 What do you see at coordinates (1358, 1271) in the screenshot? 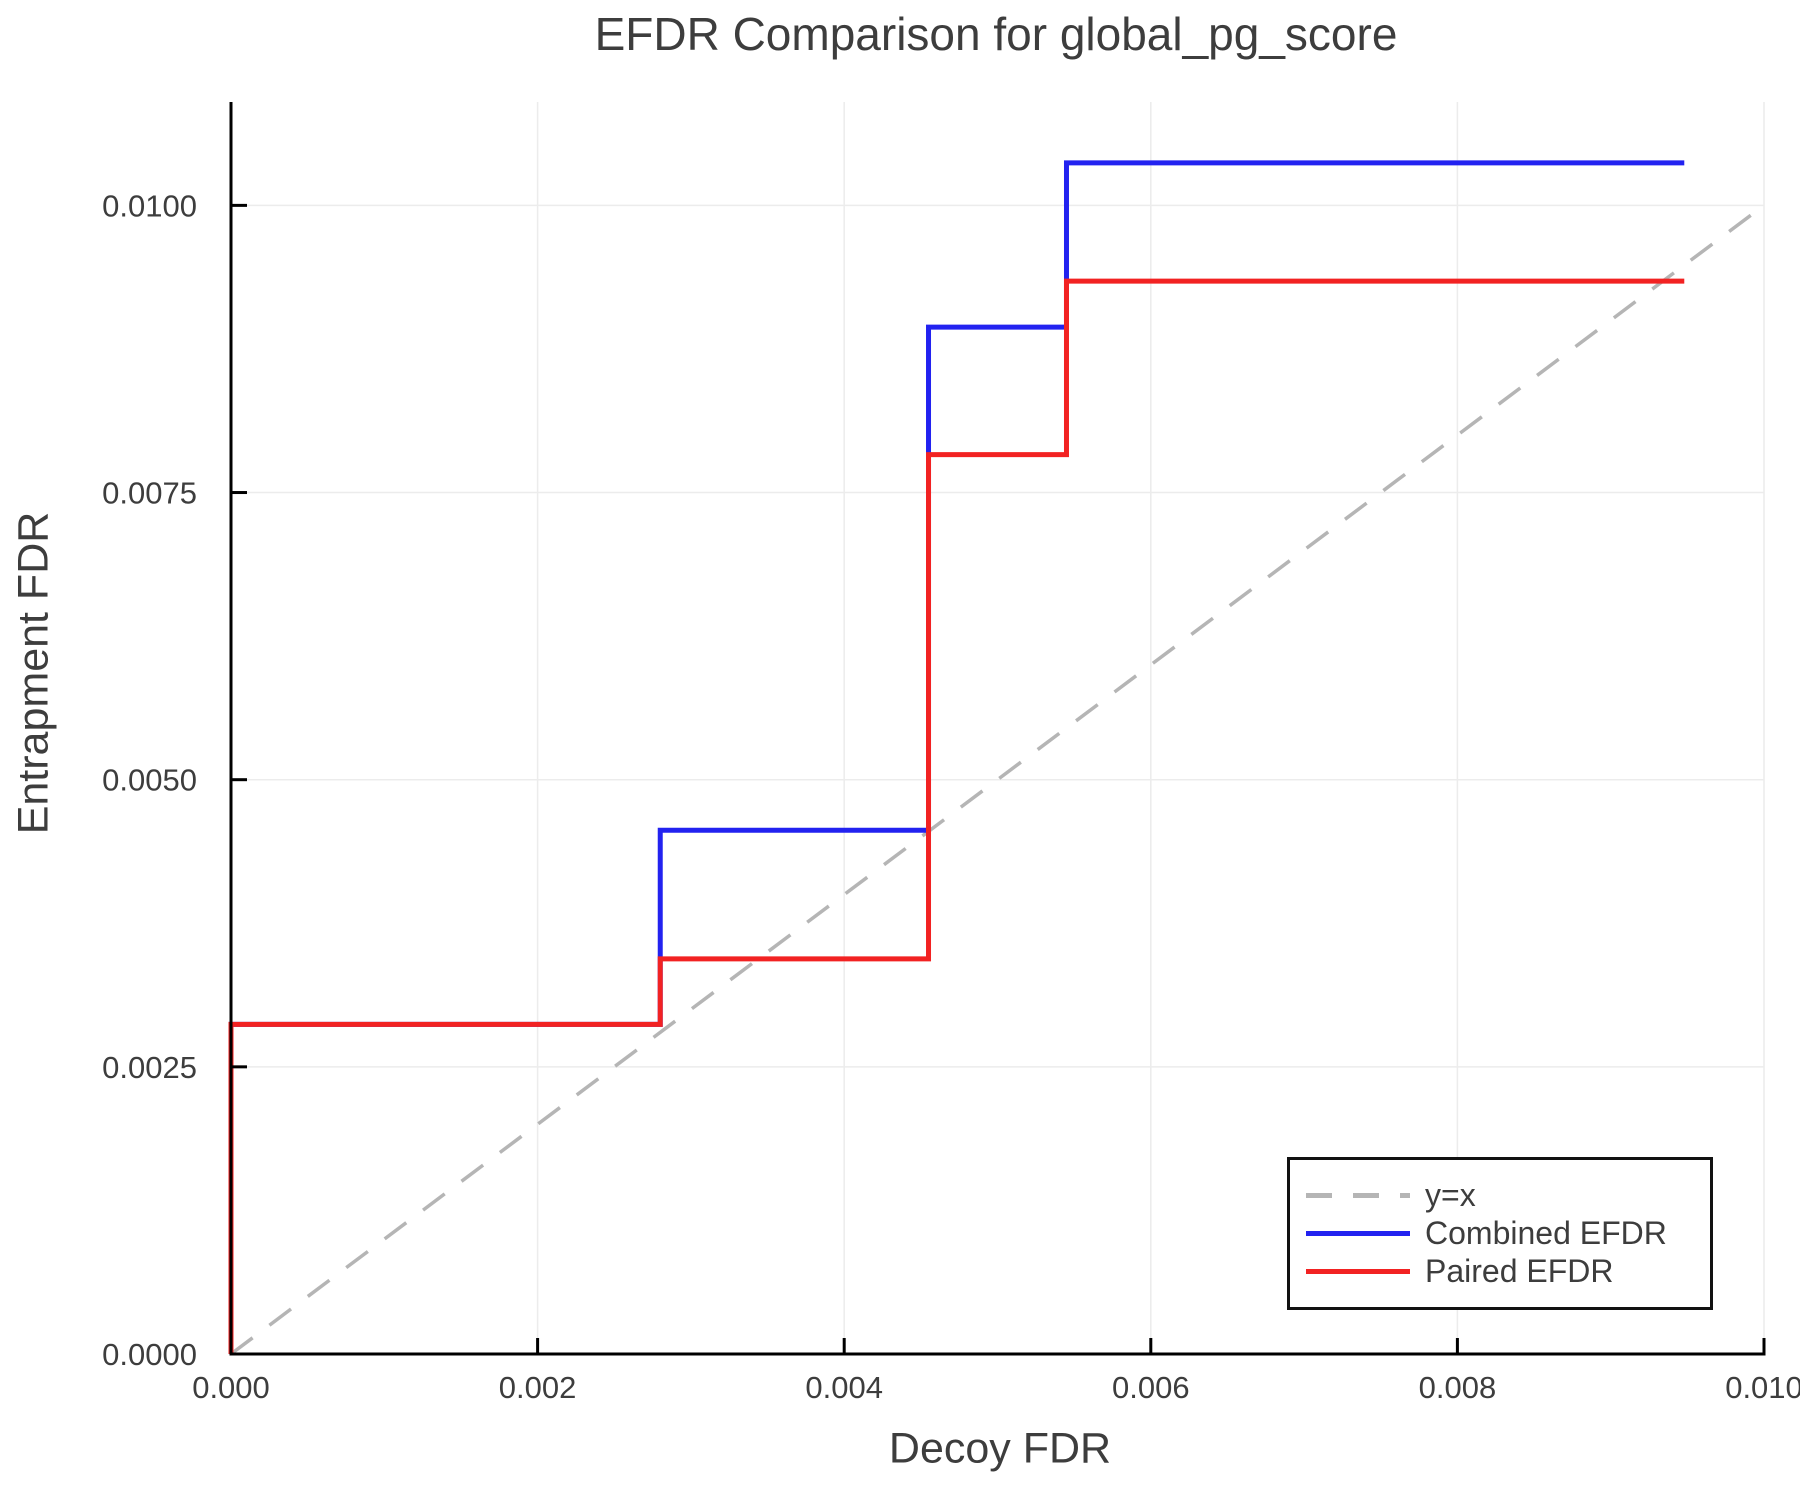
I see `legend-red-line-sample` at bounding box center [1358, 1271].